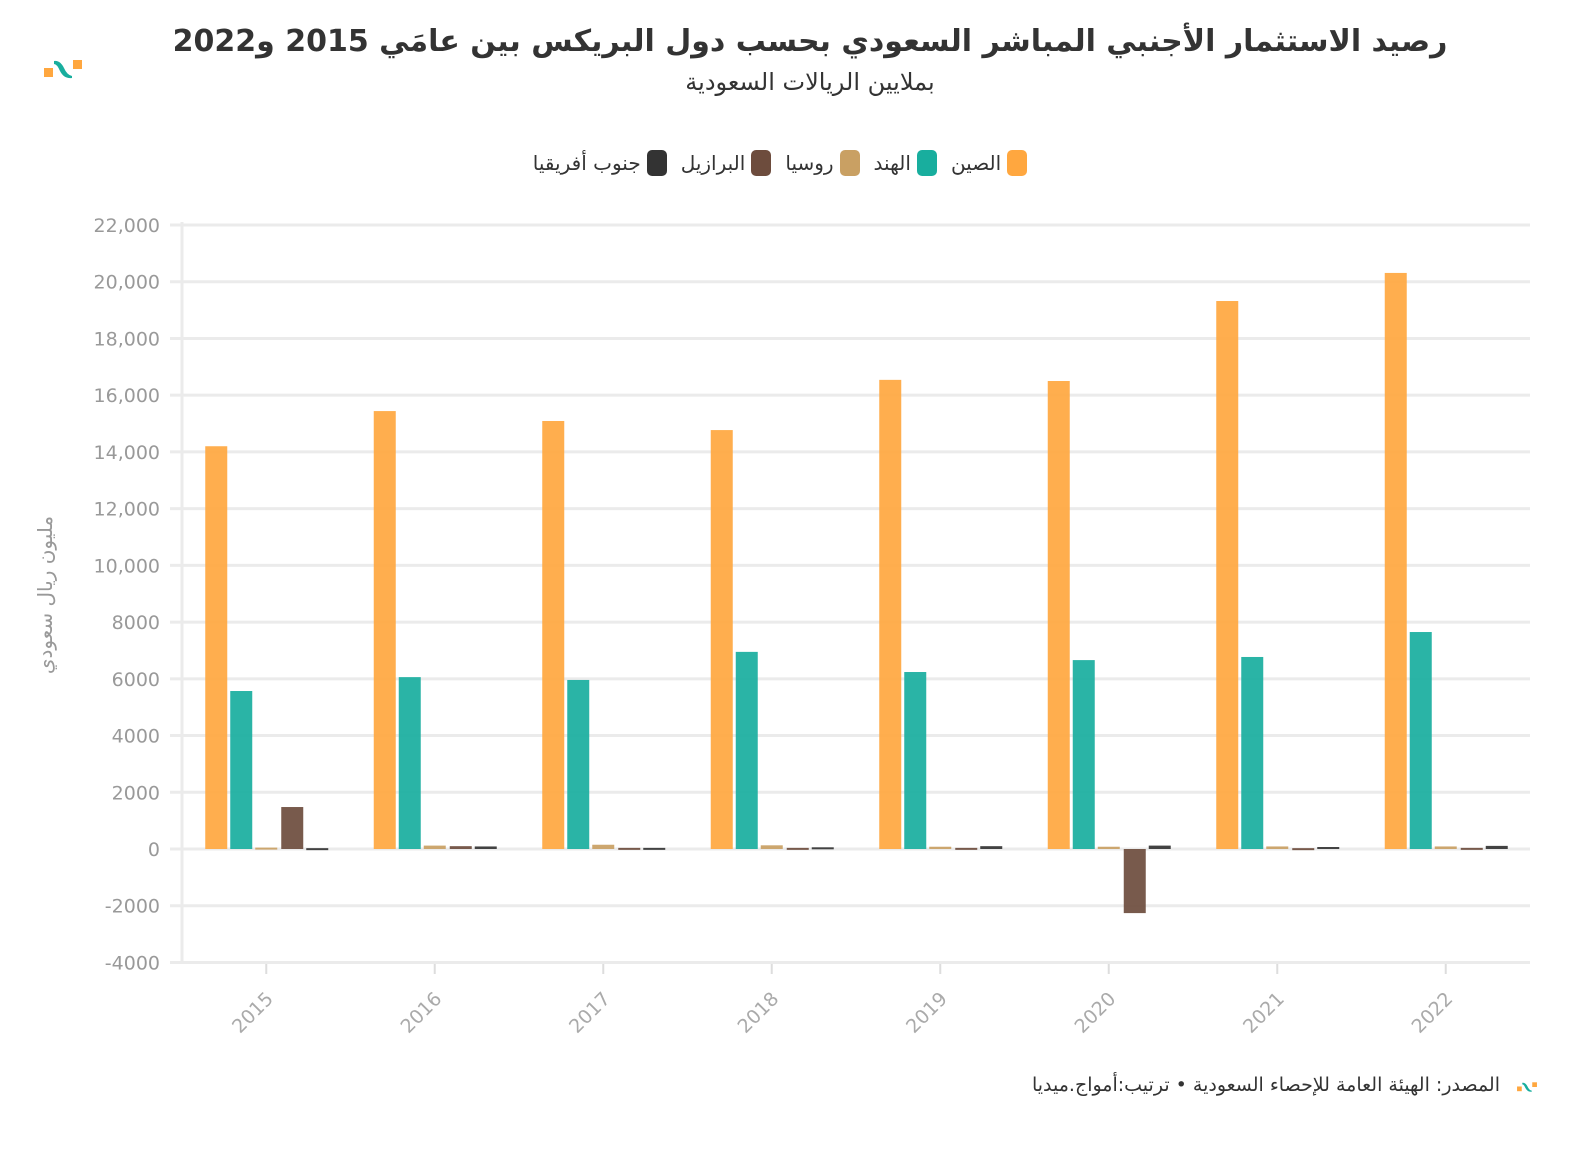  I want to click on chart-subtitle: بملايين الريالات السعودية, so click(810, 82).